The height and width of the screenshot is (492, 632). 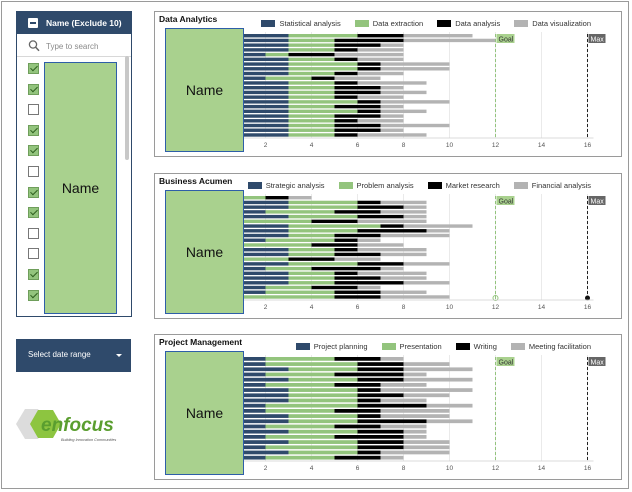 I want to click on legend-item: Writing, so click(x=476, y=346).